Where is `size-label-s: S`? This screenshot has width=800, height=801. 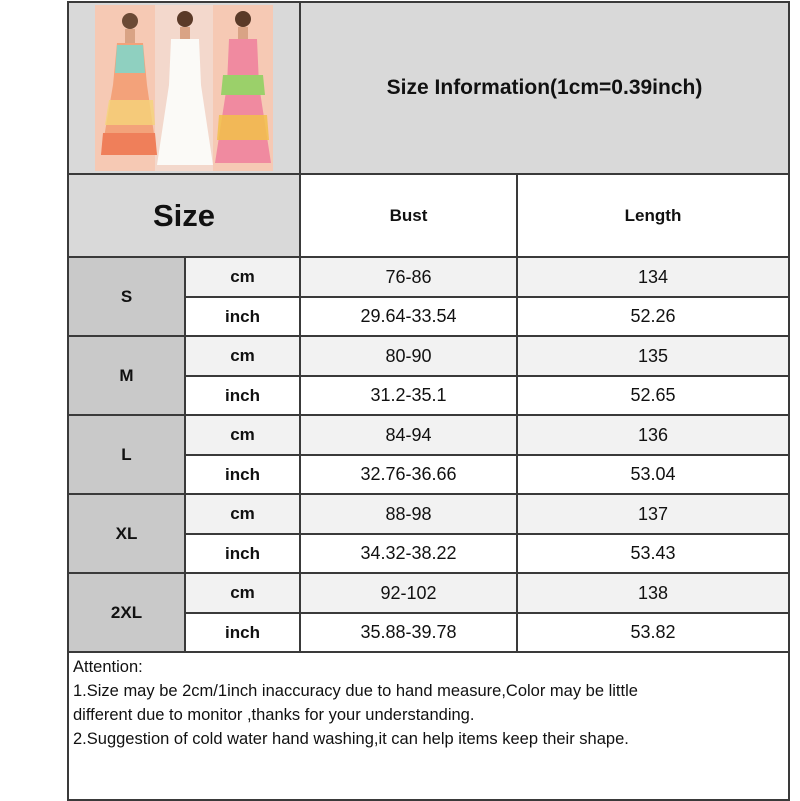 size-label-s: S is located at coordinates (126, 296).